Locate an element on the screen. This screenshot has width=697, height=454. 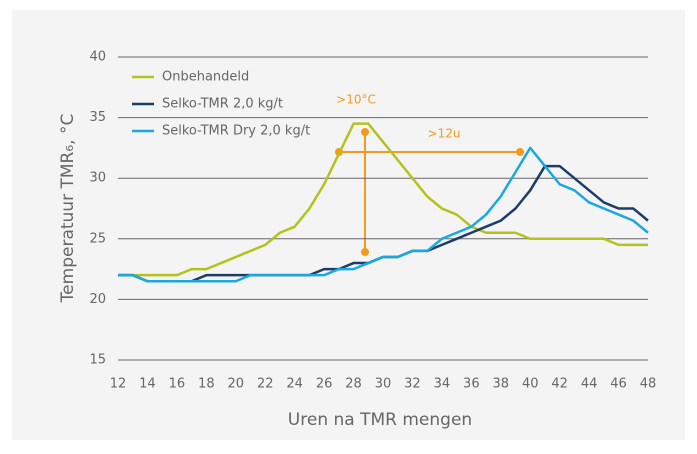
x-tick-label: 16 is located at coordinates (177, 384).